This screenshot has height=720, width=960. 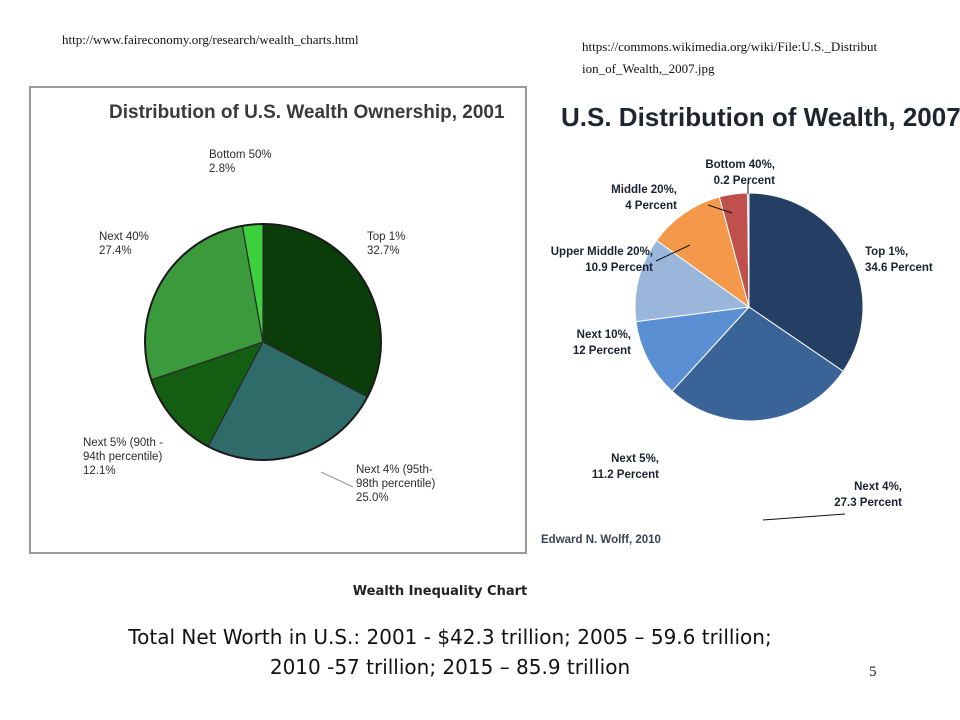 I want to click on slice-label-line: Next 5%,, so click(x=635, y=459).